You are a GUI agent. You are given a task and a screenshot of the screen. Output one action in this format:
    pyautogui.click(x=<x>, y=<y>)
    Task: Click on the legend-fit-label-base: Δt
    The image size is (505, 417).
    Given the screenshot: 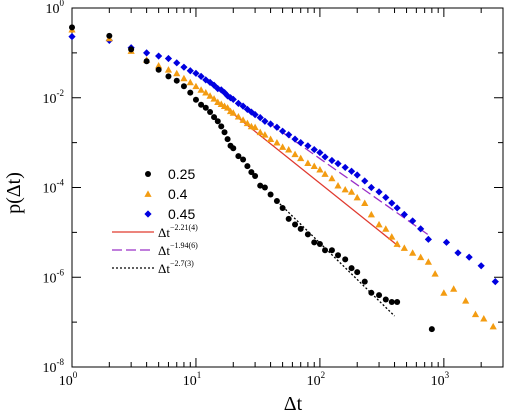 What is the action you would take?
    pyautogui.click(x=164, y=232)
    